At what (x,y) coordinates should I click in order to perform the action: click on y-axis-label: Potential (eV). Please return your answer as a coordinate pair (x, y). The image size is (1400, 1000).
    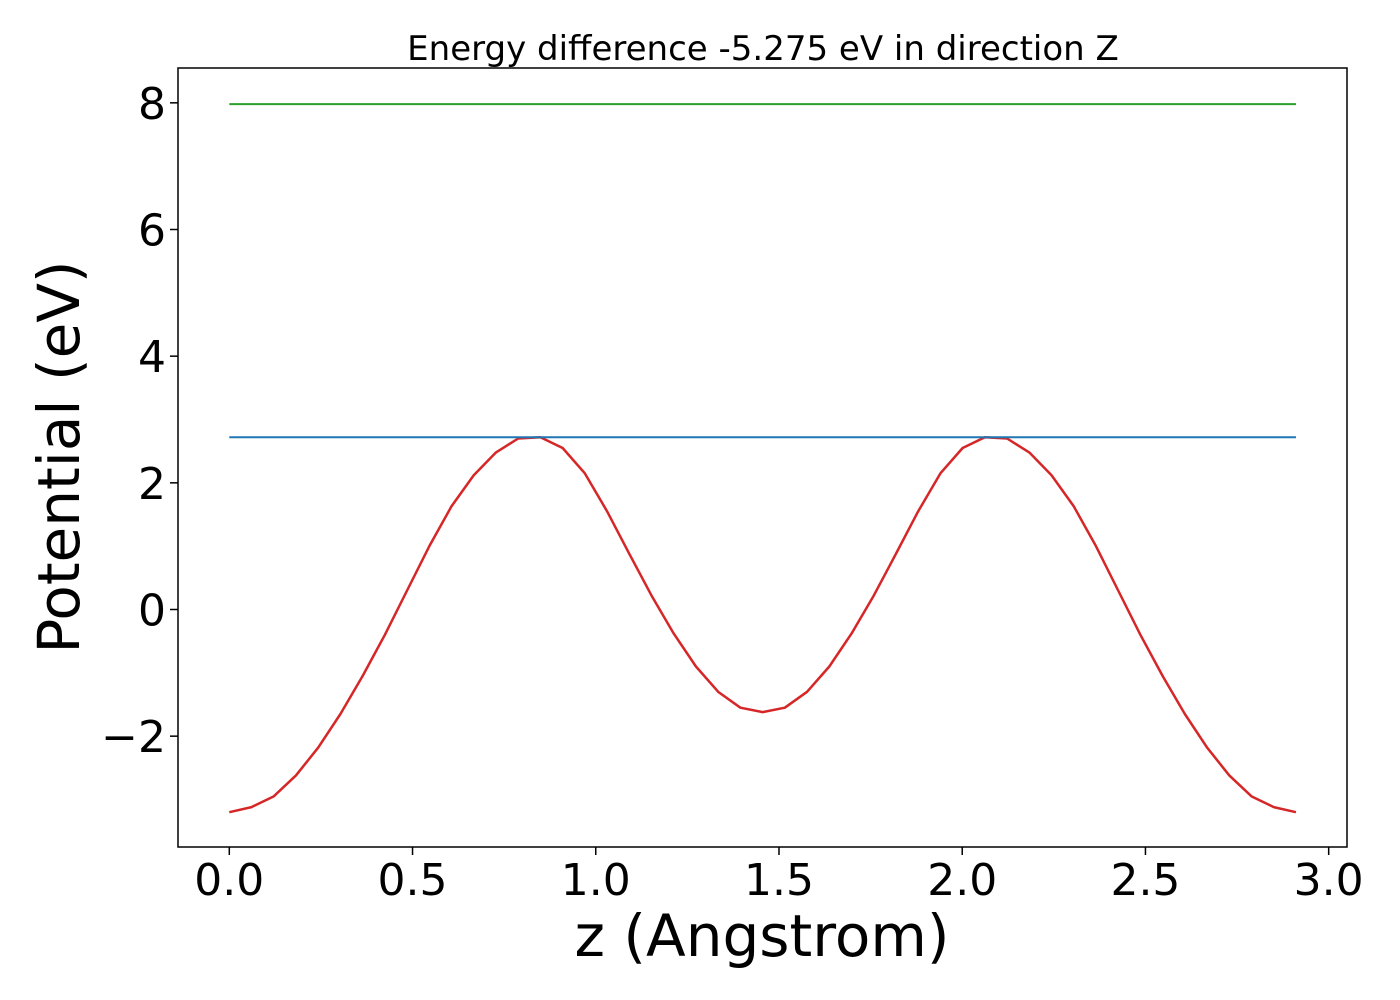
    Looking at the image, I should click on (59, 456).